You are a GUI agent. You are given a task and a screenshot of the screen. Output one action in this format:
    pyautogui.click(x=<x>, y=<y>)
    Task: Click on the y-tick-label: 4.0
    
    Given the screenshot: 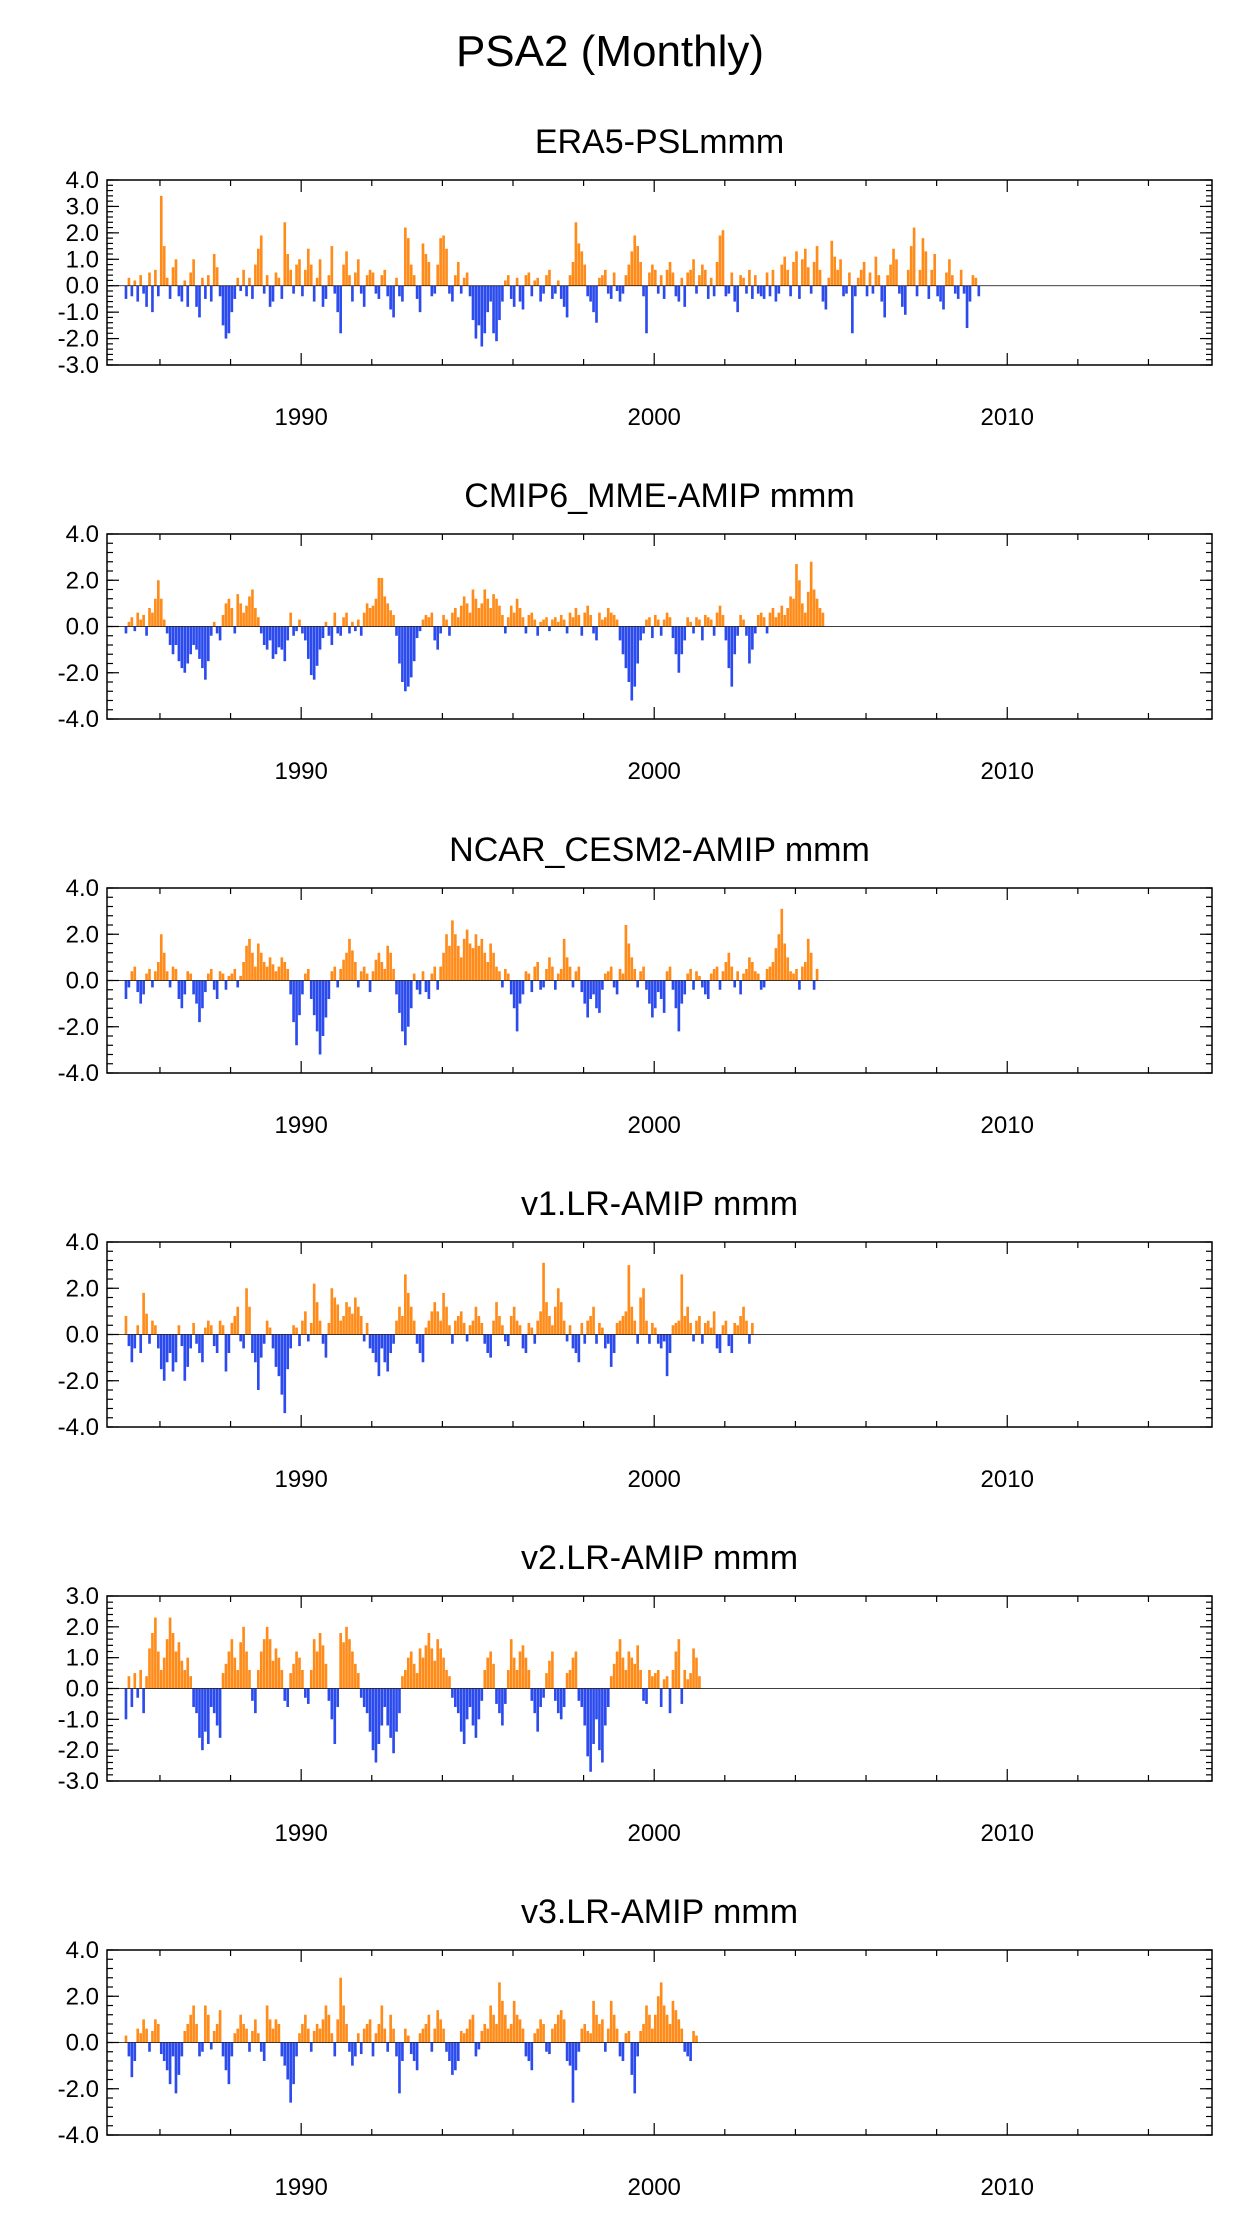 What is the action you would take?
    pyautogui.click(x=82, y=1242)
    